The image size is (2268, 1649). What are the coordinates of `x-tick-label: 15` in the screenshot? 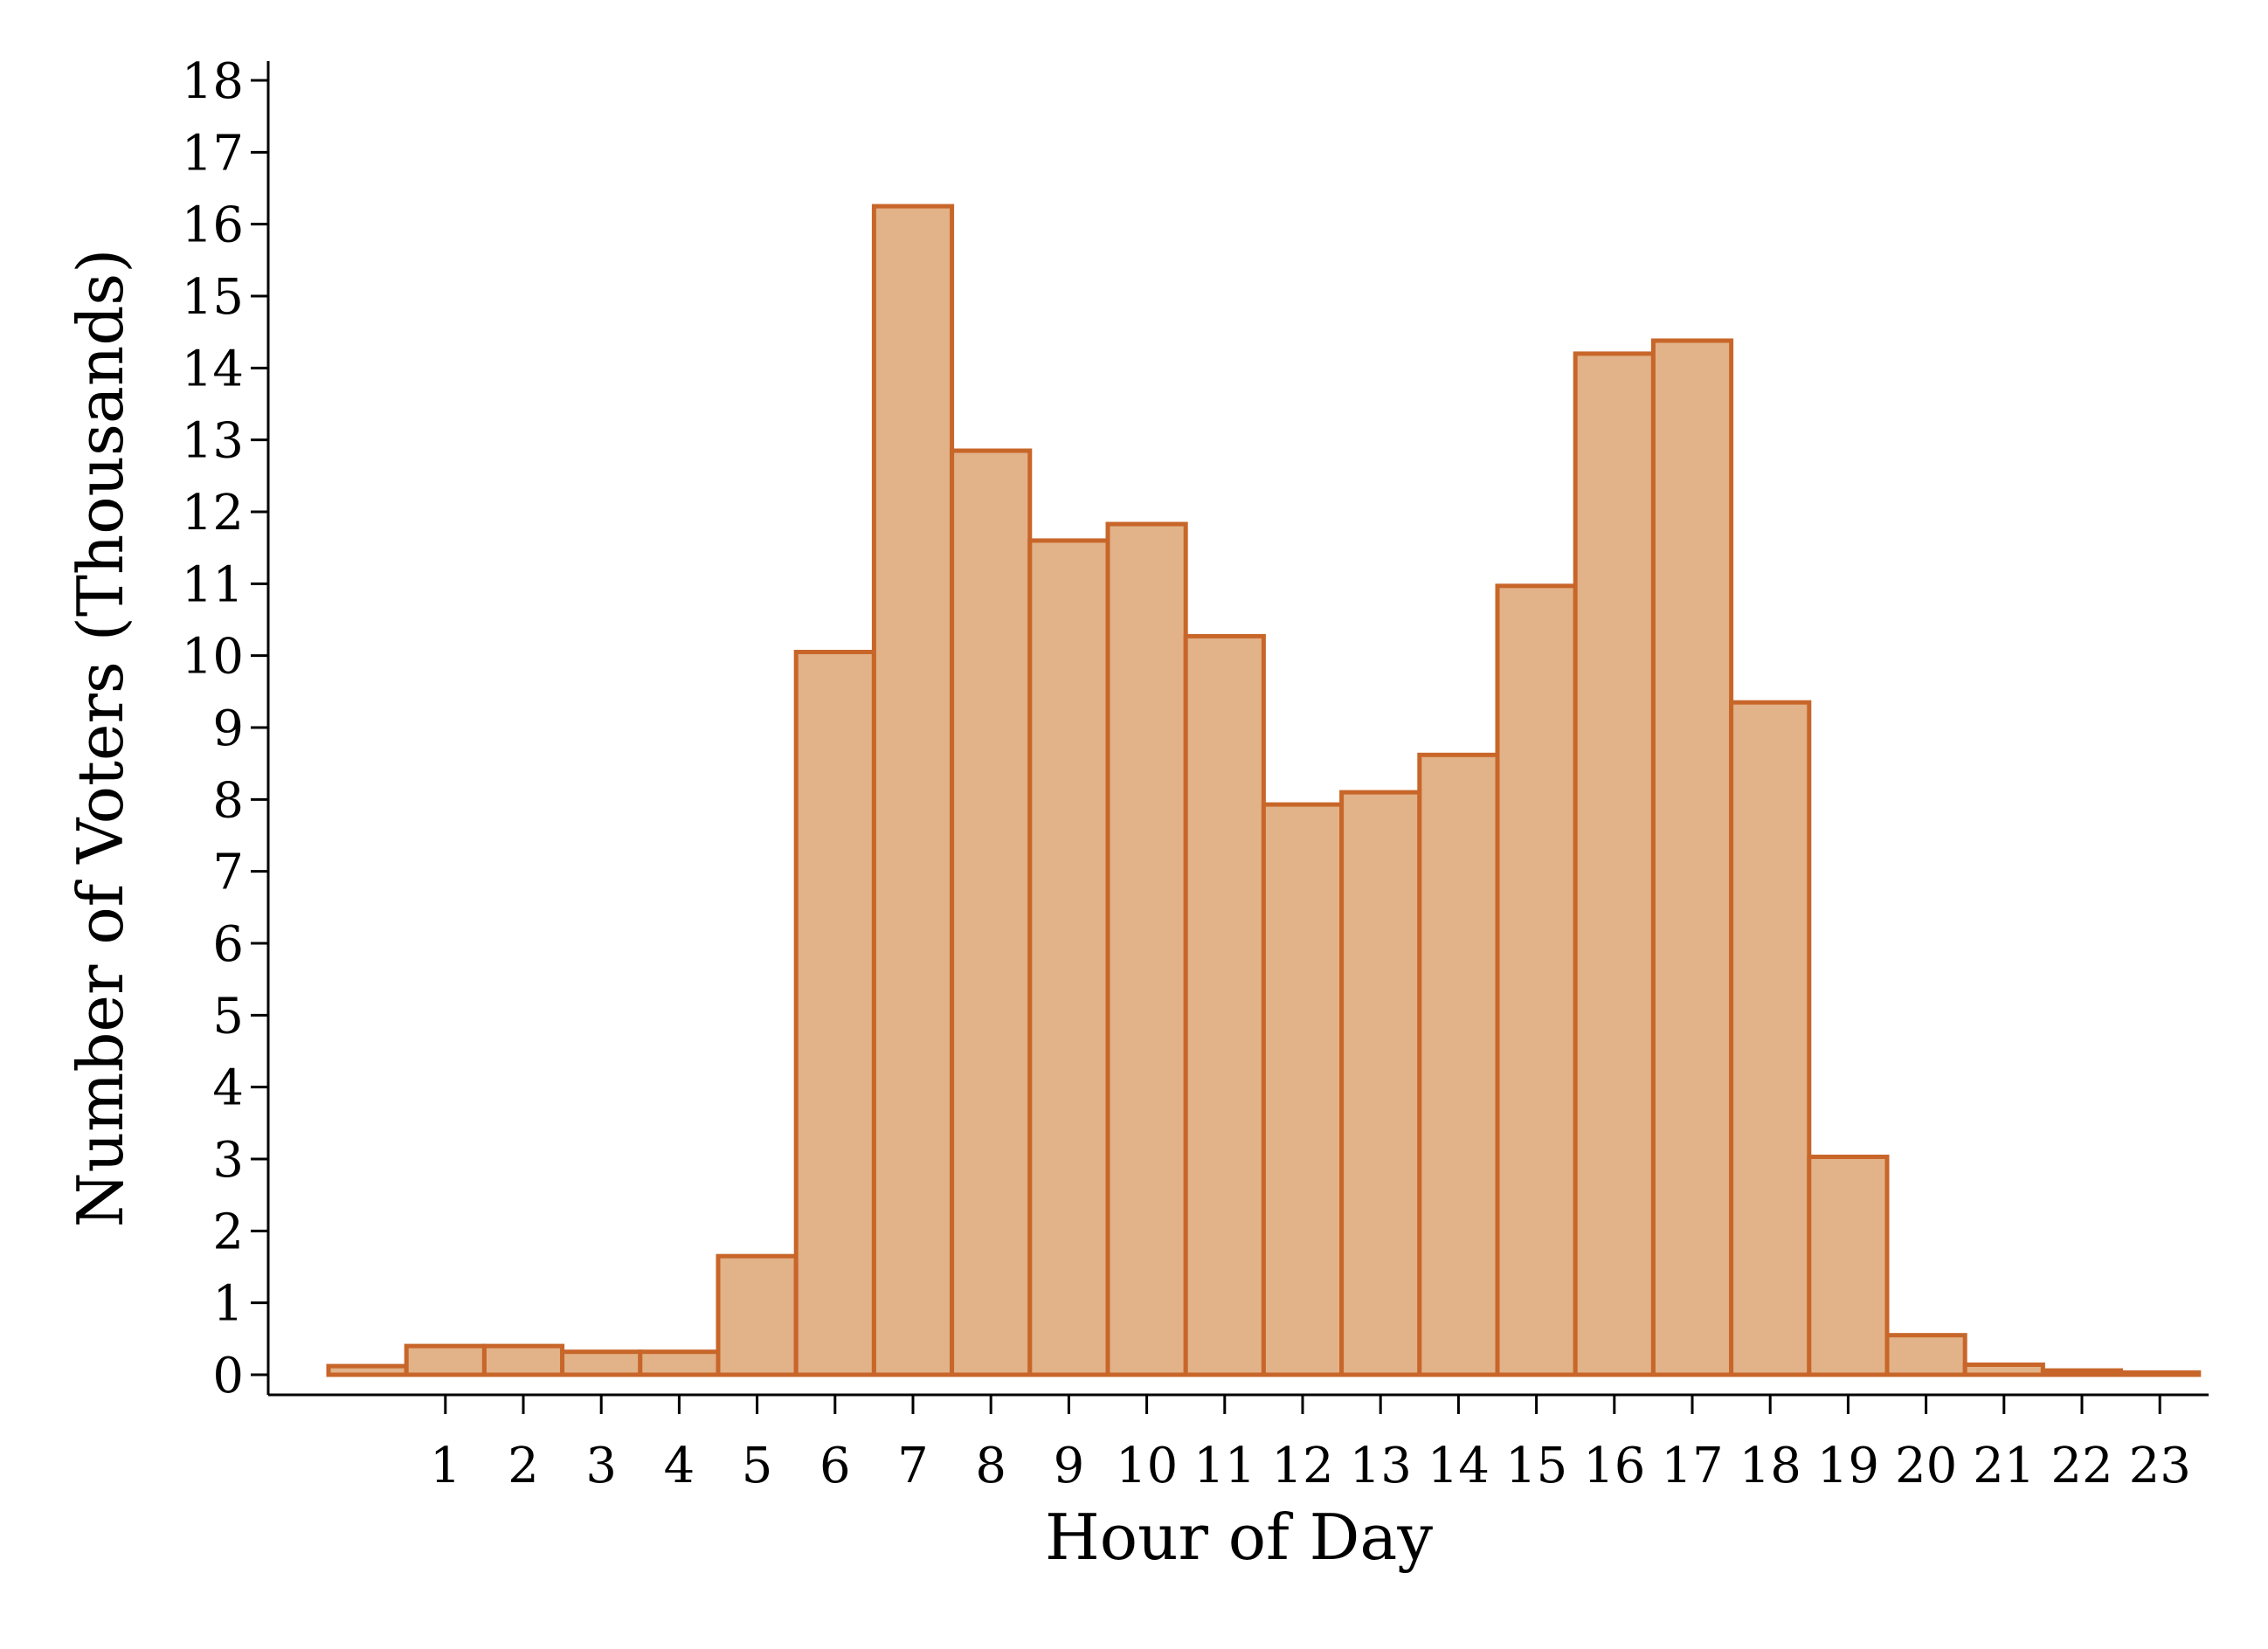 It's located at (1536, 1466).